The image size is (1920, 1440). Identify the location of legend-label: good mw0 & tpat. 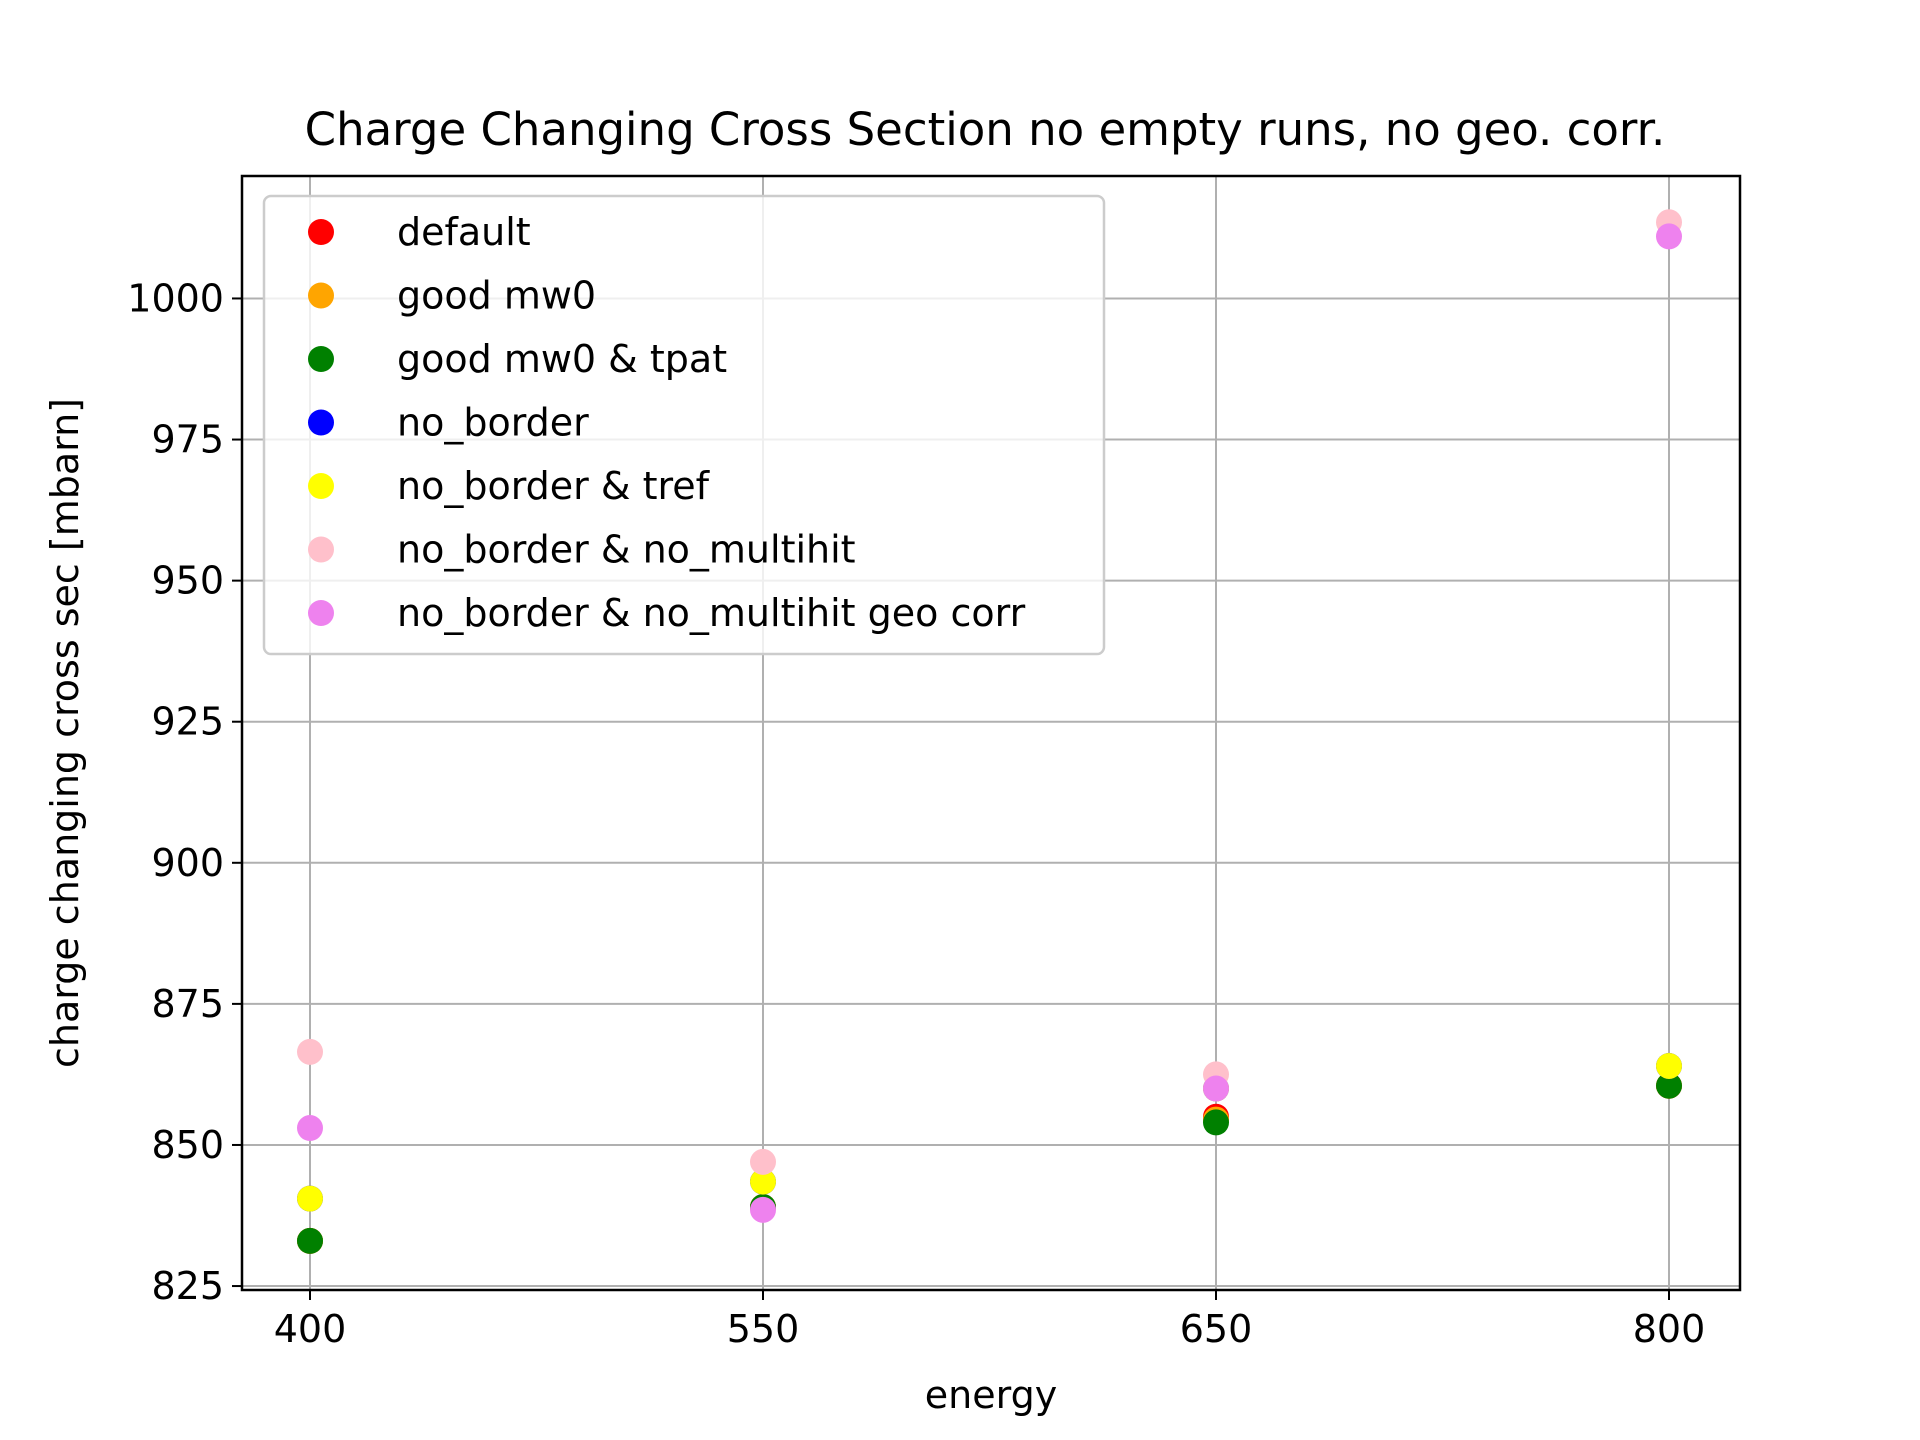
(562, 359).